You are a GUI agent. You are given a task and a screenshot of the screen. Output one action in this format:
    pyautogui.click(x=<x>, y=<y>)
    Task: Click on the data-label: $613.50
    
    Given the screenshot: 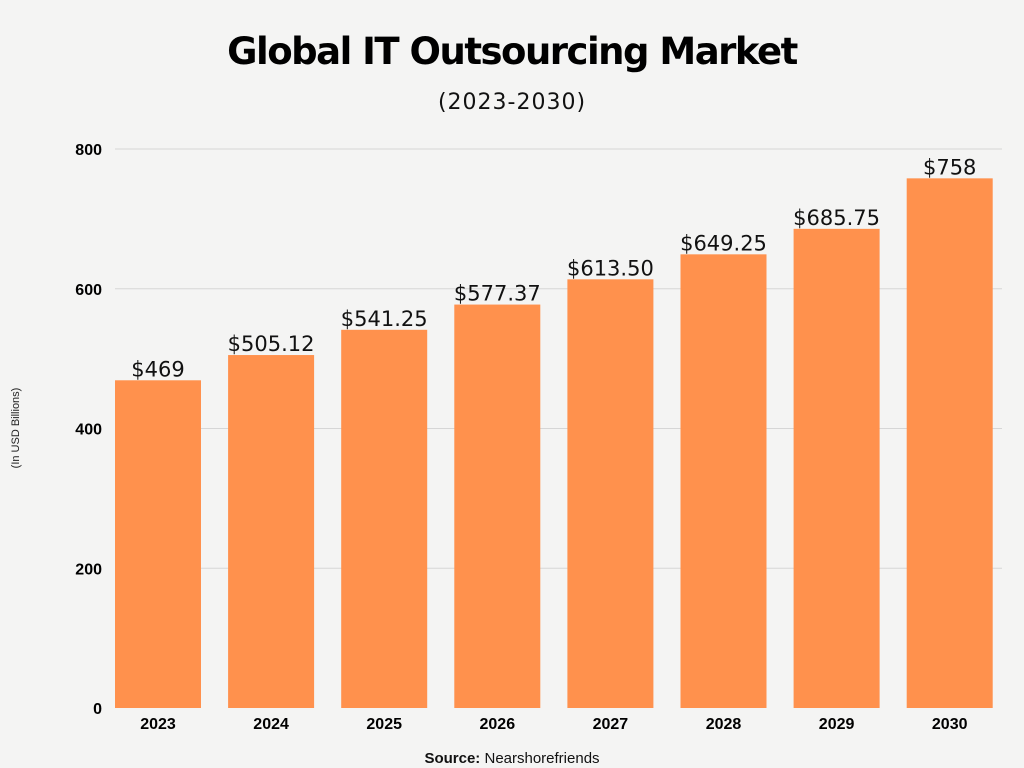 What is the action you would take?
    pyautogui.click(x=610, y=268)
    